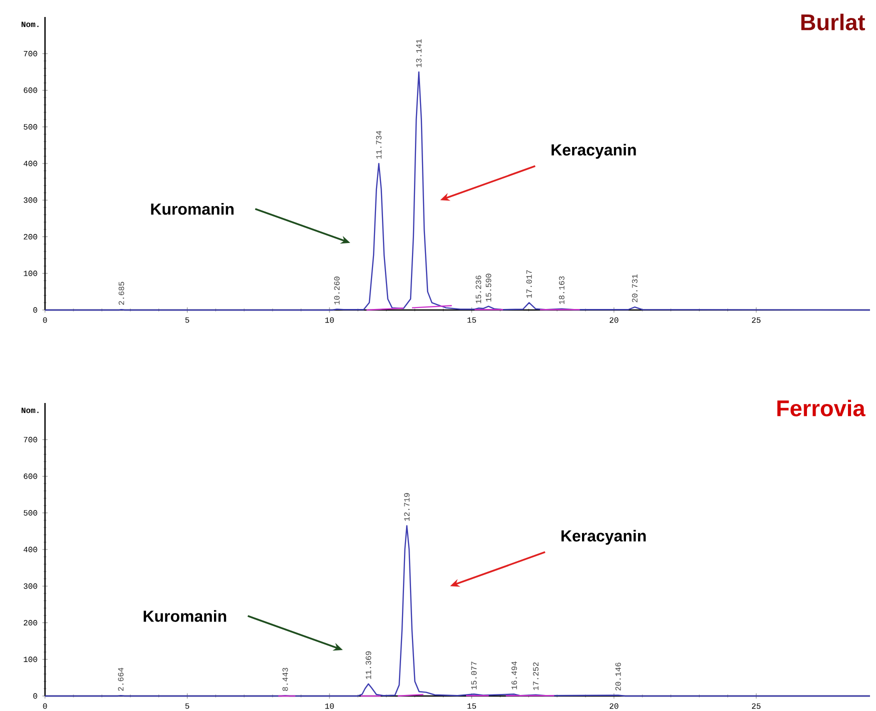 The height and width of the screenshot is (711, 876). I want to click on annotation: 13.141, so click(419, 53).